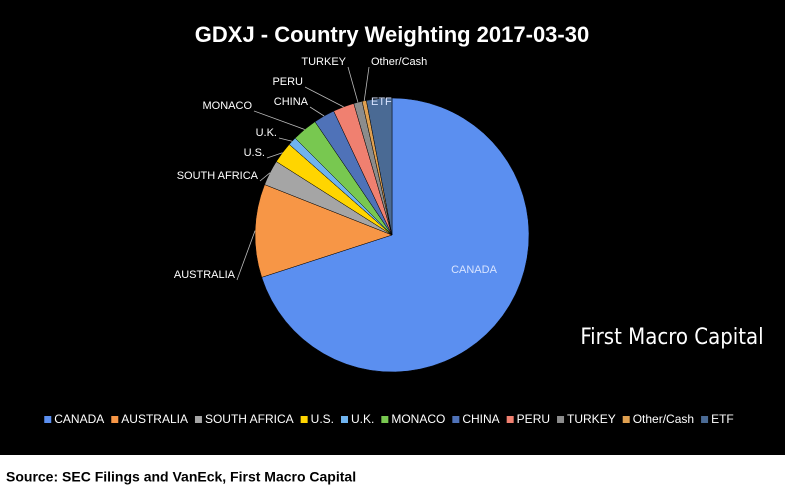 The width and height of the screenshot is (785, 494). Describe the element at coordinates (218, 176) in the screenshot. I see `slice-label: SOUTH AFRICA` at that location.